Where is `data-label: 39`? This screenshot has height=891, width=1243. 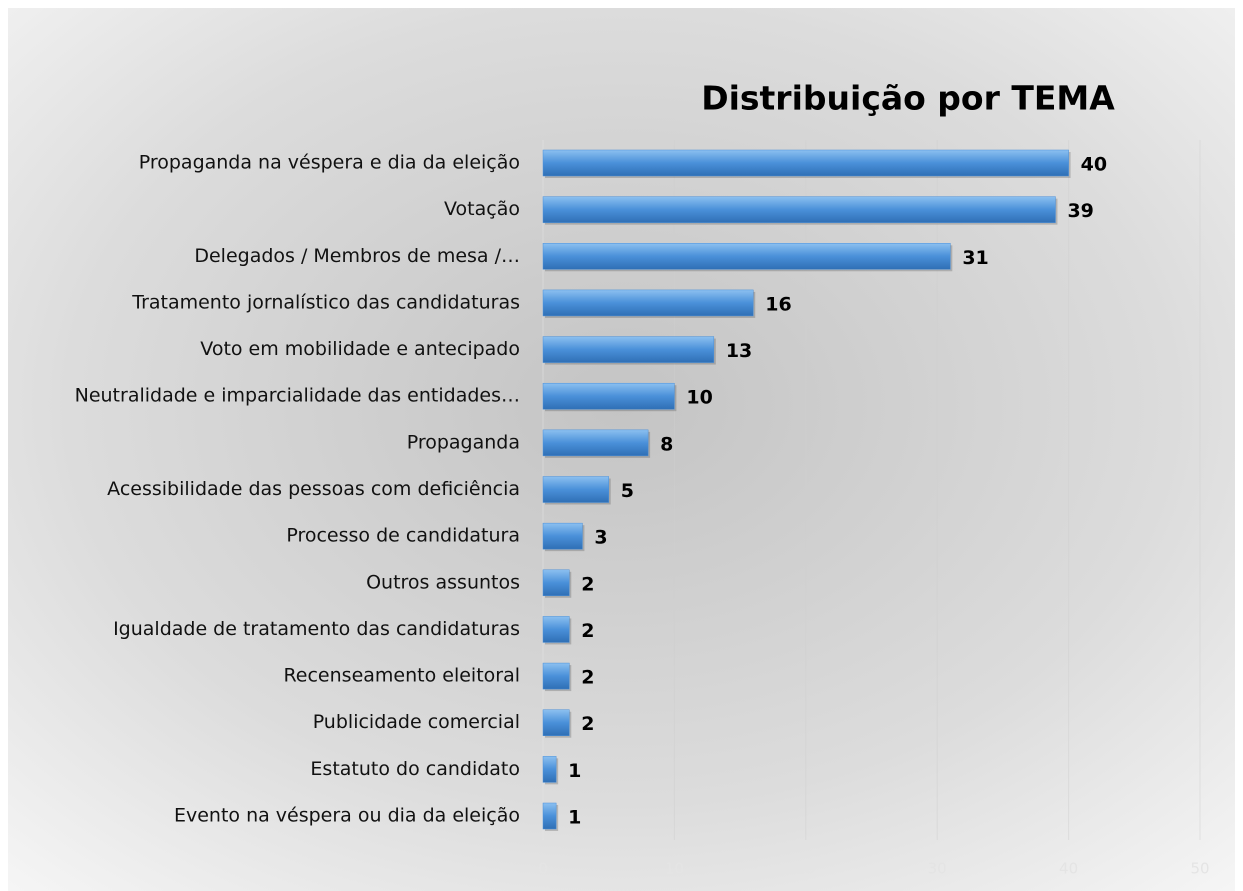
data-label: 39 is located at coordinates (1080, 211).